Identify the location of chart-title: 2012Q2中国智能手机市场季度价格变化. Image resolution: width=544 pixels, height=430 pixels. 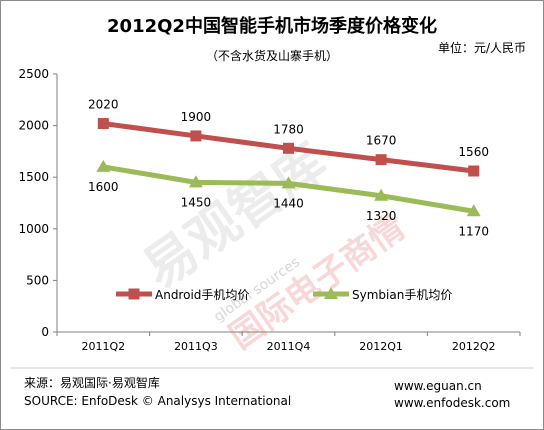
(272, 26).